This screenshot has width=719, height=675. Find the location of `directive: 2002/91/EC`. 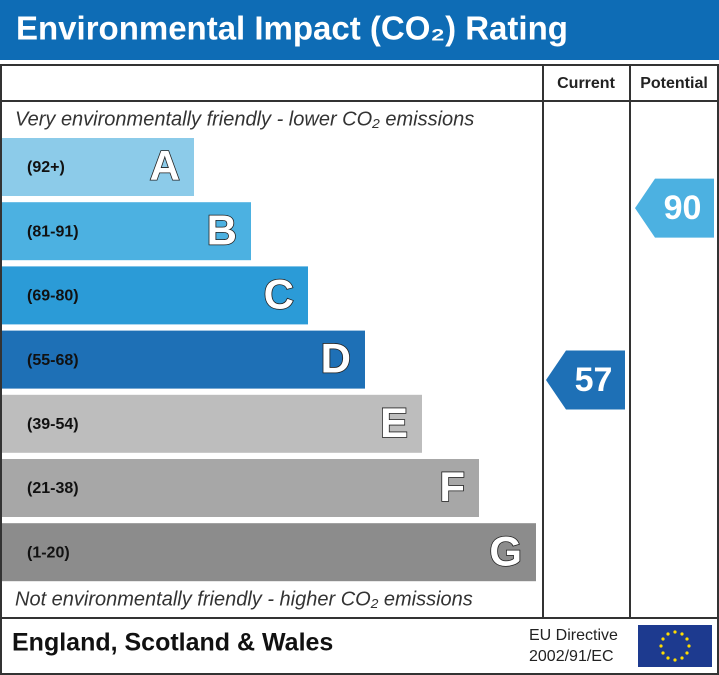

directive: 2002/91/EC is located at coordinates (571, 656).